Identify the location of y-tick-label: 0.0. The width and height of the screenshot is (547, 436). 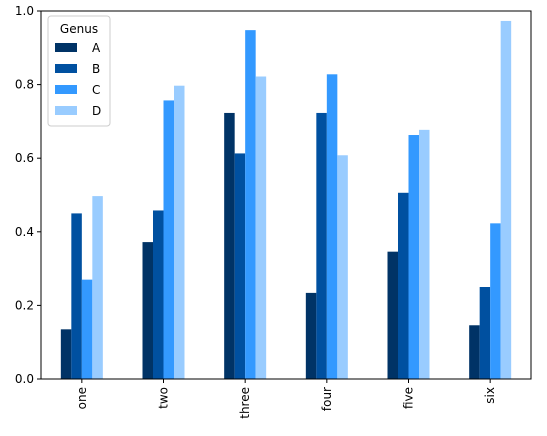
(24, 379).